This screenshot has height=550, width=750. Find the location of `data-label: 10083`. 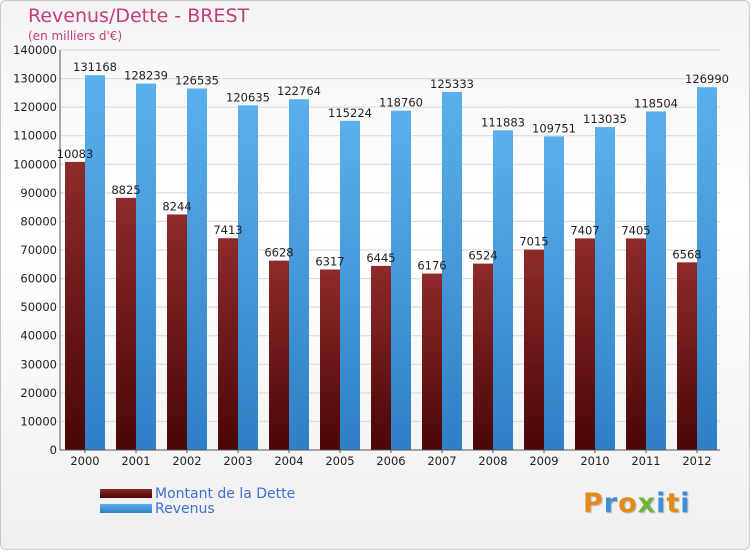

data-label: 10083 is located at coordinates (75, 154).